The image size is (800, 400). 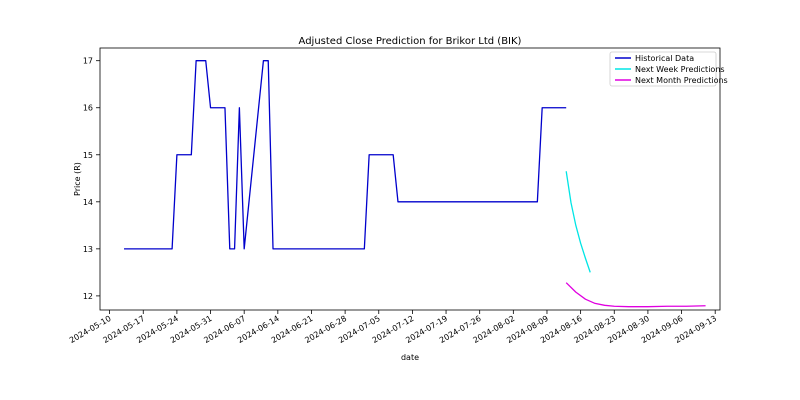 I want to click on y-tick-label: 12, so click(x=88, y=296).